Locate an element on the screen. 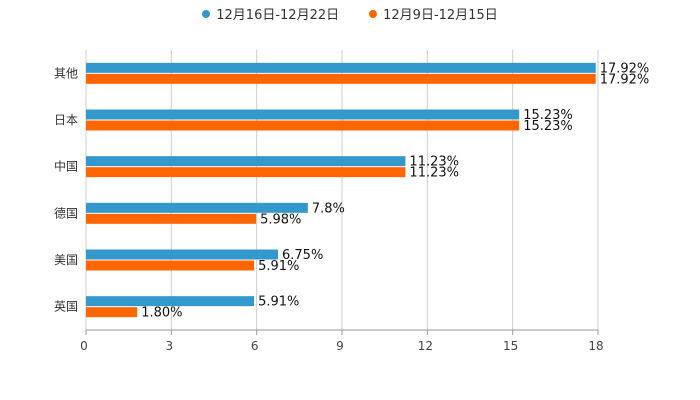 The height and width of the screenshot is (400, 700). x-tick-label-4: 12 is located at coordinates (425, 346).